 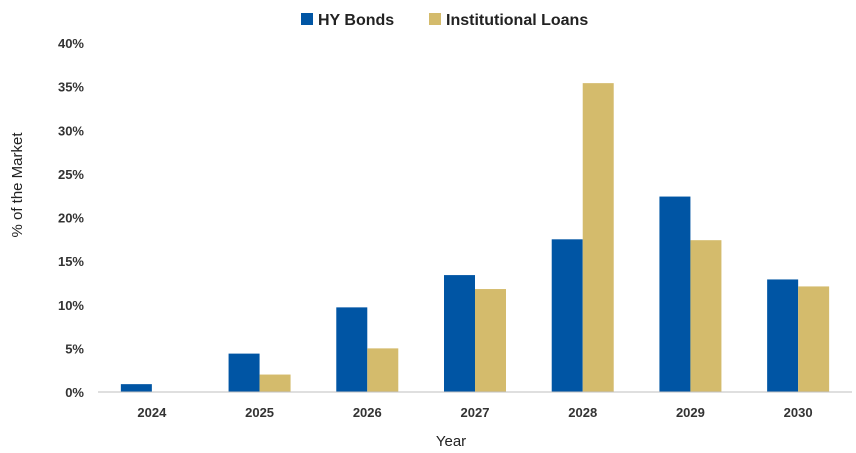 What do you see at coordinates (275, 383) in the screenshot?
I see `bar-institutional-loans-2025` at bounding box center [275, 383].